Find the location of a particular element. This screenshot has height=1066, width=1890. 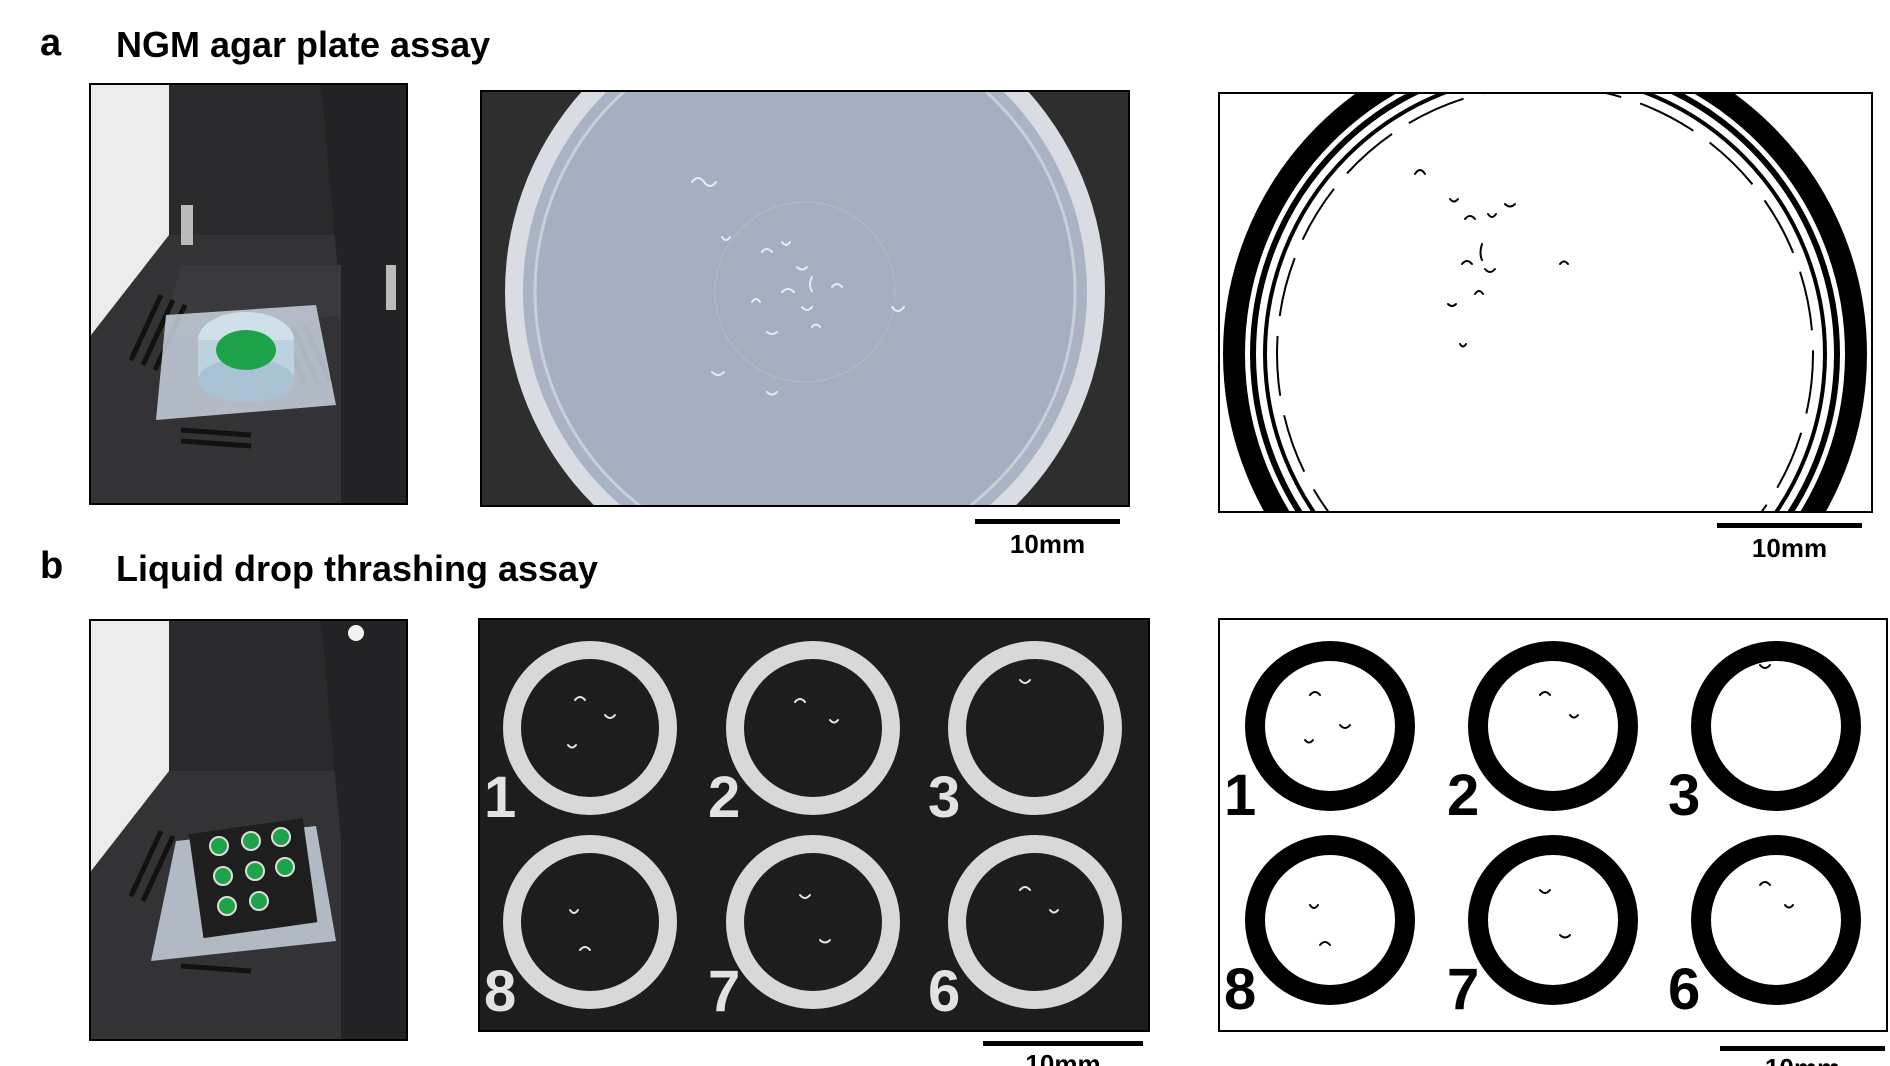

well-label-7-raw: 7 is located at coordinates (724, 991).